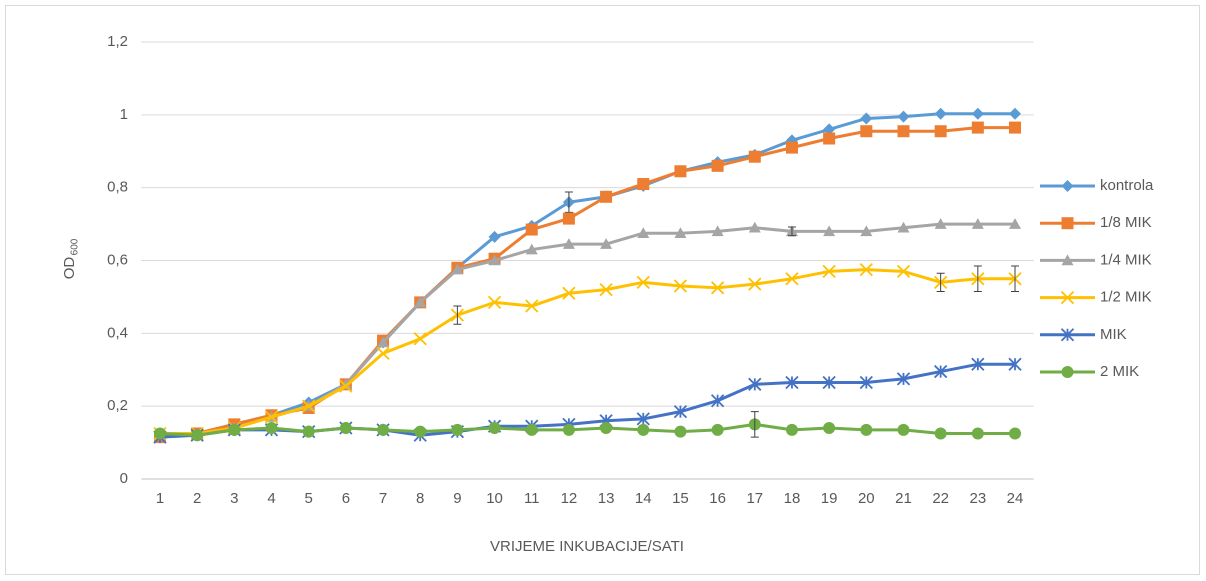 The image size is (1206, 581). Describe the element at coordinates (587, 546) in the screenshot. I see `x-axis-label: VRIJEME INKUBACIJE/SATI` at that location.